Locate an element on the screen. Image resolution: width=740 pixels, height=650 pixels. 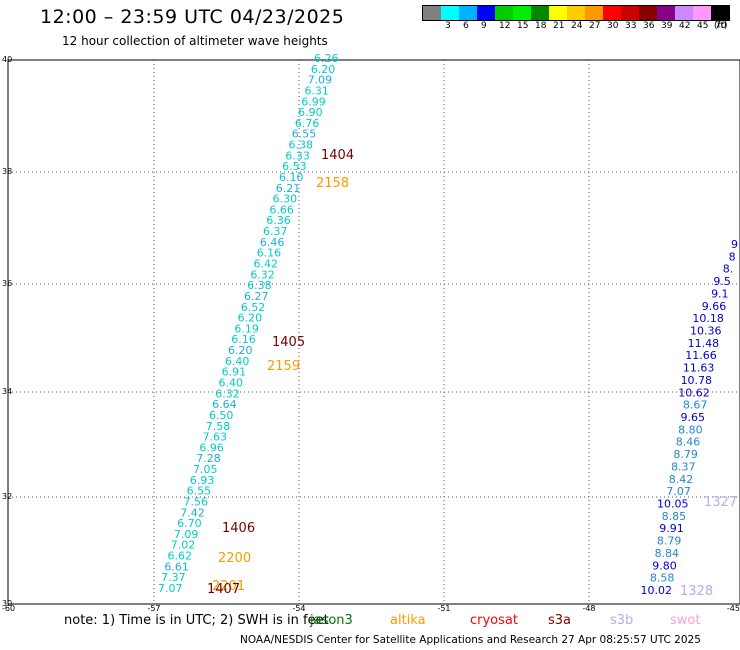
wave-height-value: 6.42 is located at coordinates (266, 264).